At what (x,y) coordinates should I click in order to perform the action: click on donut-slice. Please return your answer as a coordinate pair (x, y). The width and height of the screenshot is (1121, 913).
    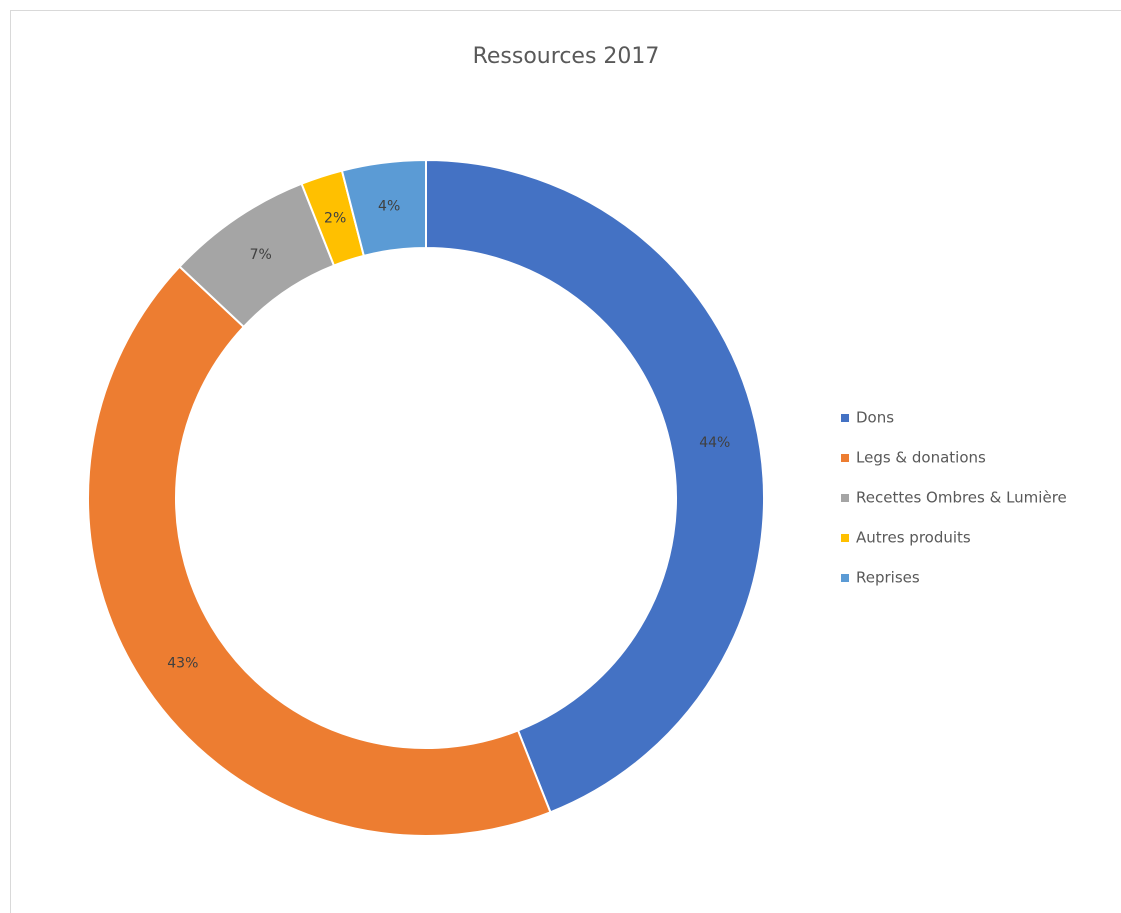
    Looking at the image, I should click on (383, 208).